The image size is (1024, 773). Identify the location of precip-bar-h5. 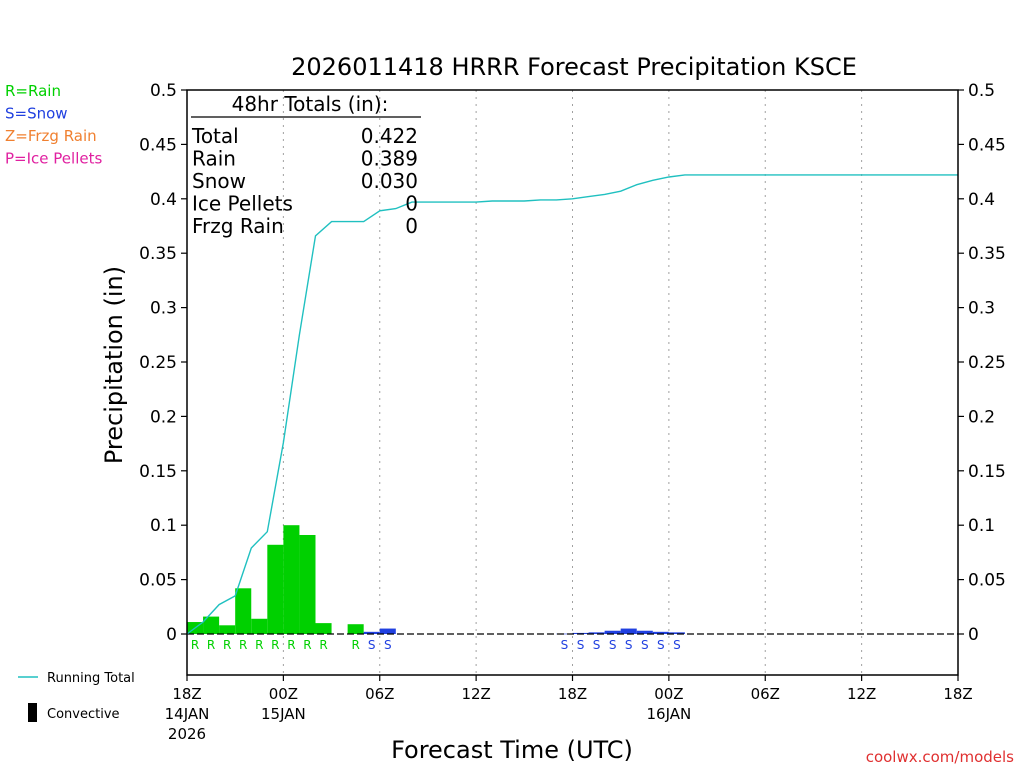
(259, 626).